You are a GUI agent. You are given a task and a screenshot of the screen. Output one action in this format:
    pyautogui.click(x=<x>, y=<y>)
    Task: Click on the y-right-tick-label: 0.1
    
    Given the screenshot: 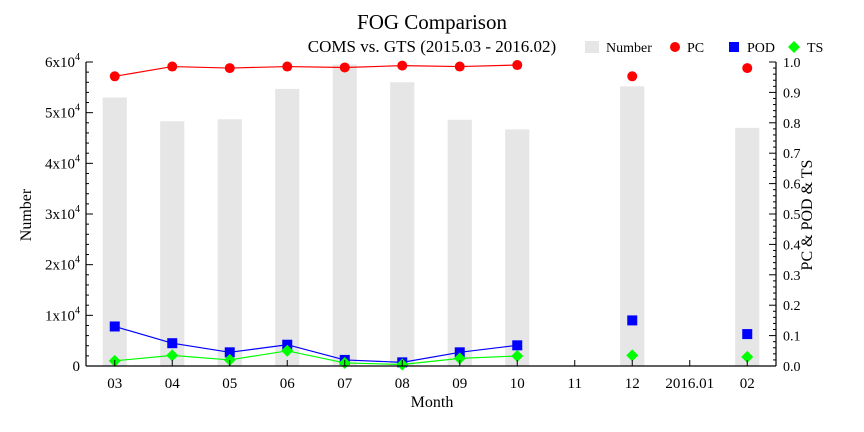 What is the action you would take?
    pyautogui.click(x=792, y=337)
    